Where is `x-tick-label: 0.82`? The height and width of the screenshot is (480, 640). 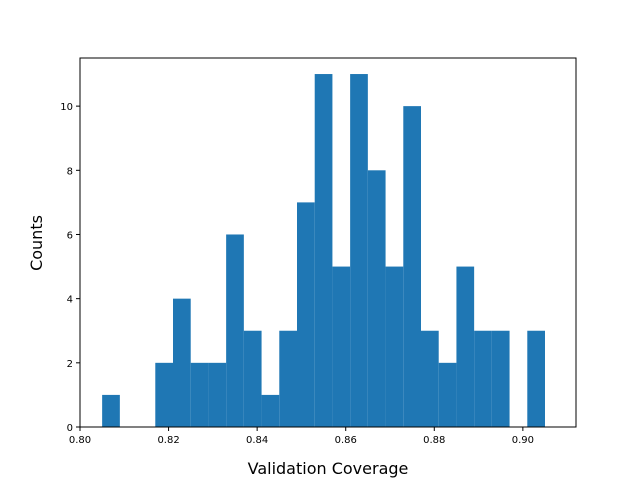 x-tick-label: 0.82 is located at coordinates (168, 440).